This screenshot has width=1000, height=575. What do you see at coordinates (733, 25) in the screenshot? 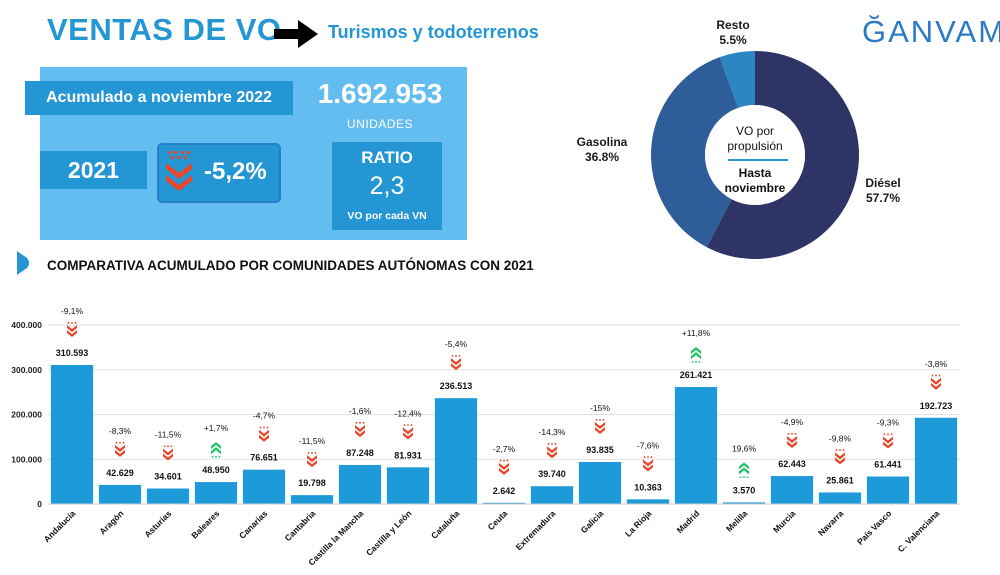
I see `slice-name-resto: Resto` at bounding box center [733, 25].